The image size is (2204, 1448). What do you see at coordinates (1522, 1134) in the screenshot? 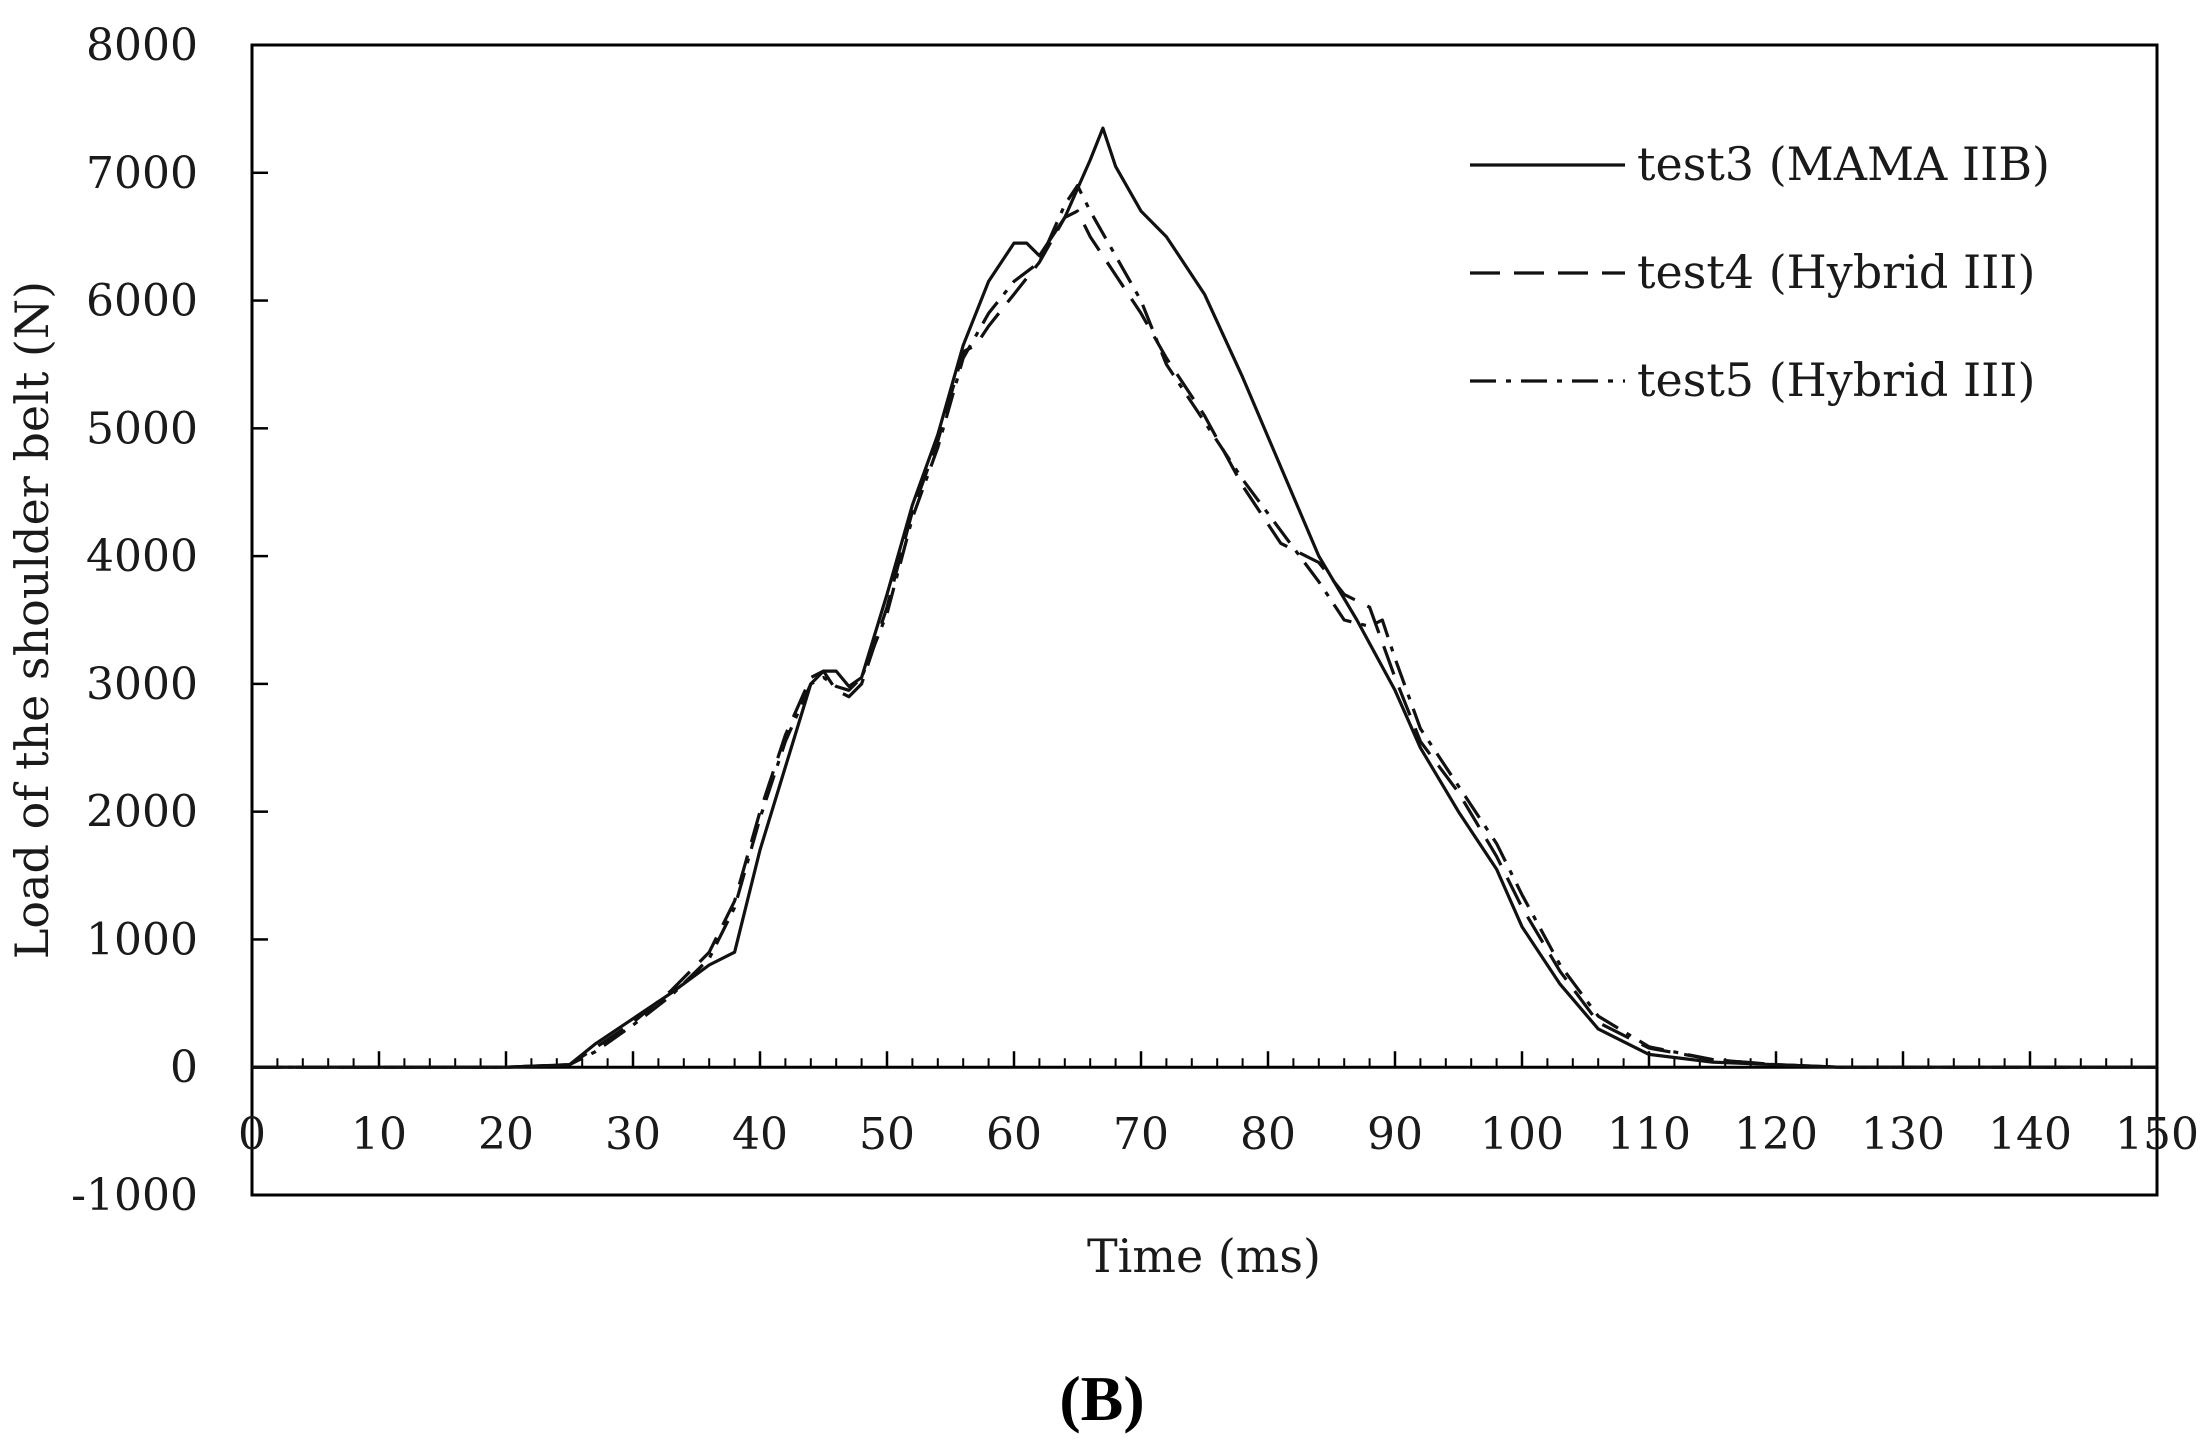
I see `x-tick-label: 100` at bounding box center [1522, 1134].